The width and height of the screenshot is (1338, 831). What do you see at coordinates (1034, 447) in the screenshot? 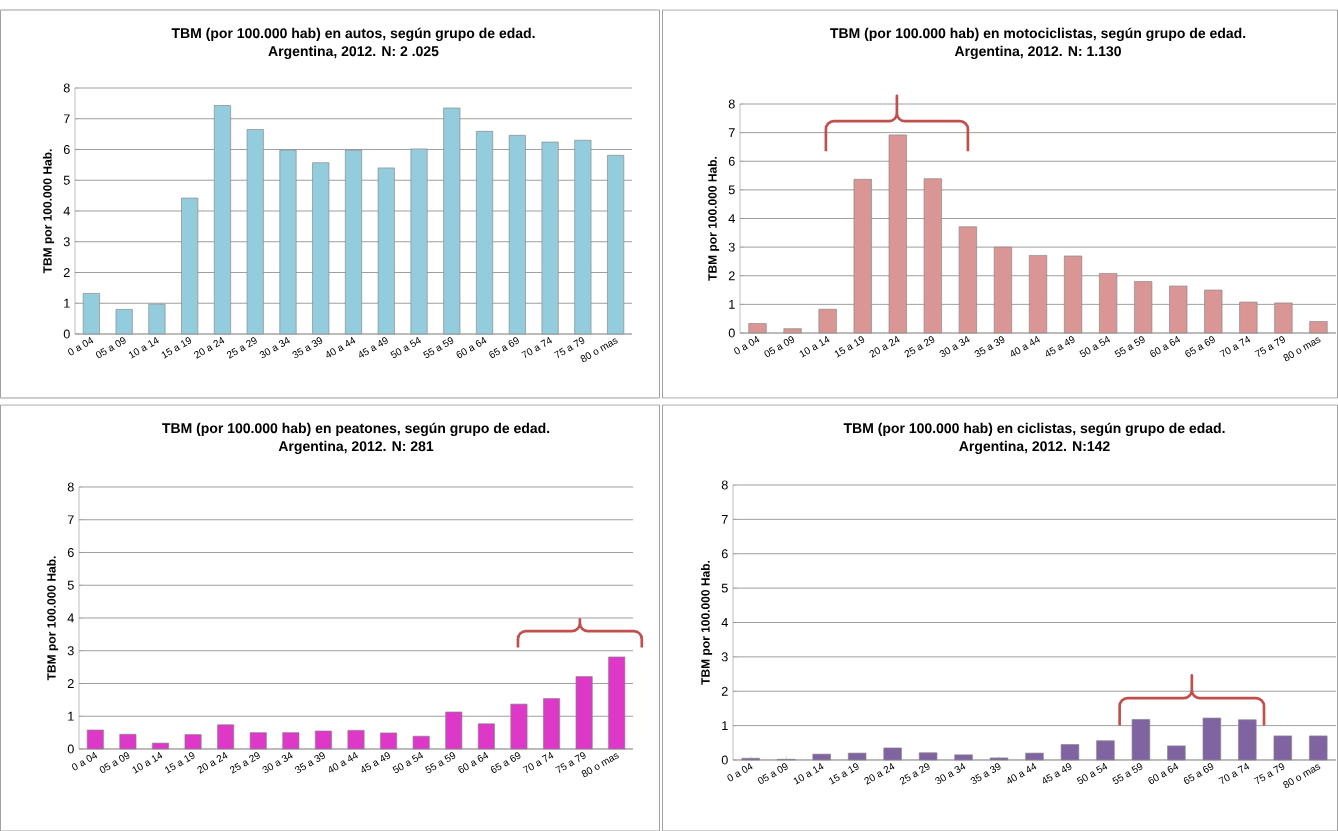
I see `chart-subtitle: Argentina, 2012. N:142` at bounding box center [1034, 447].